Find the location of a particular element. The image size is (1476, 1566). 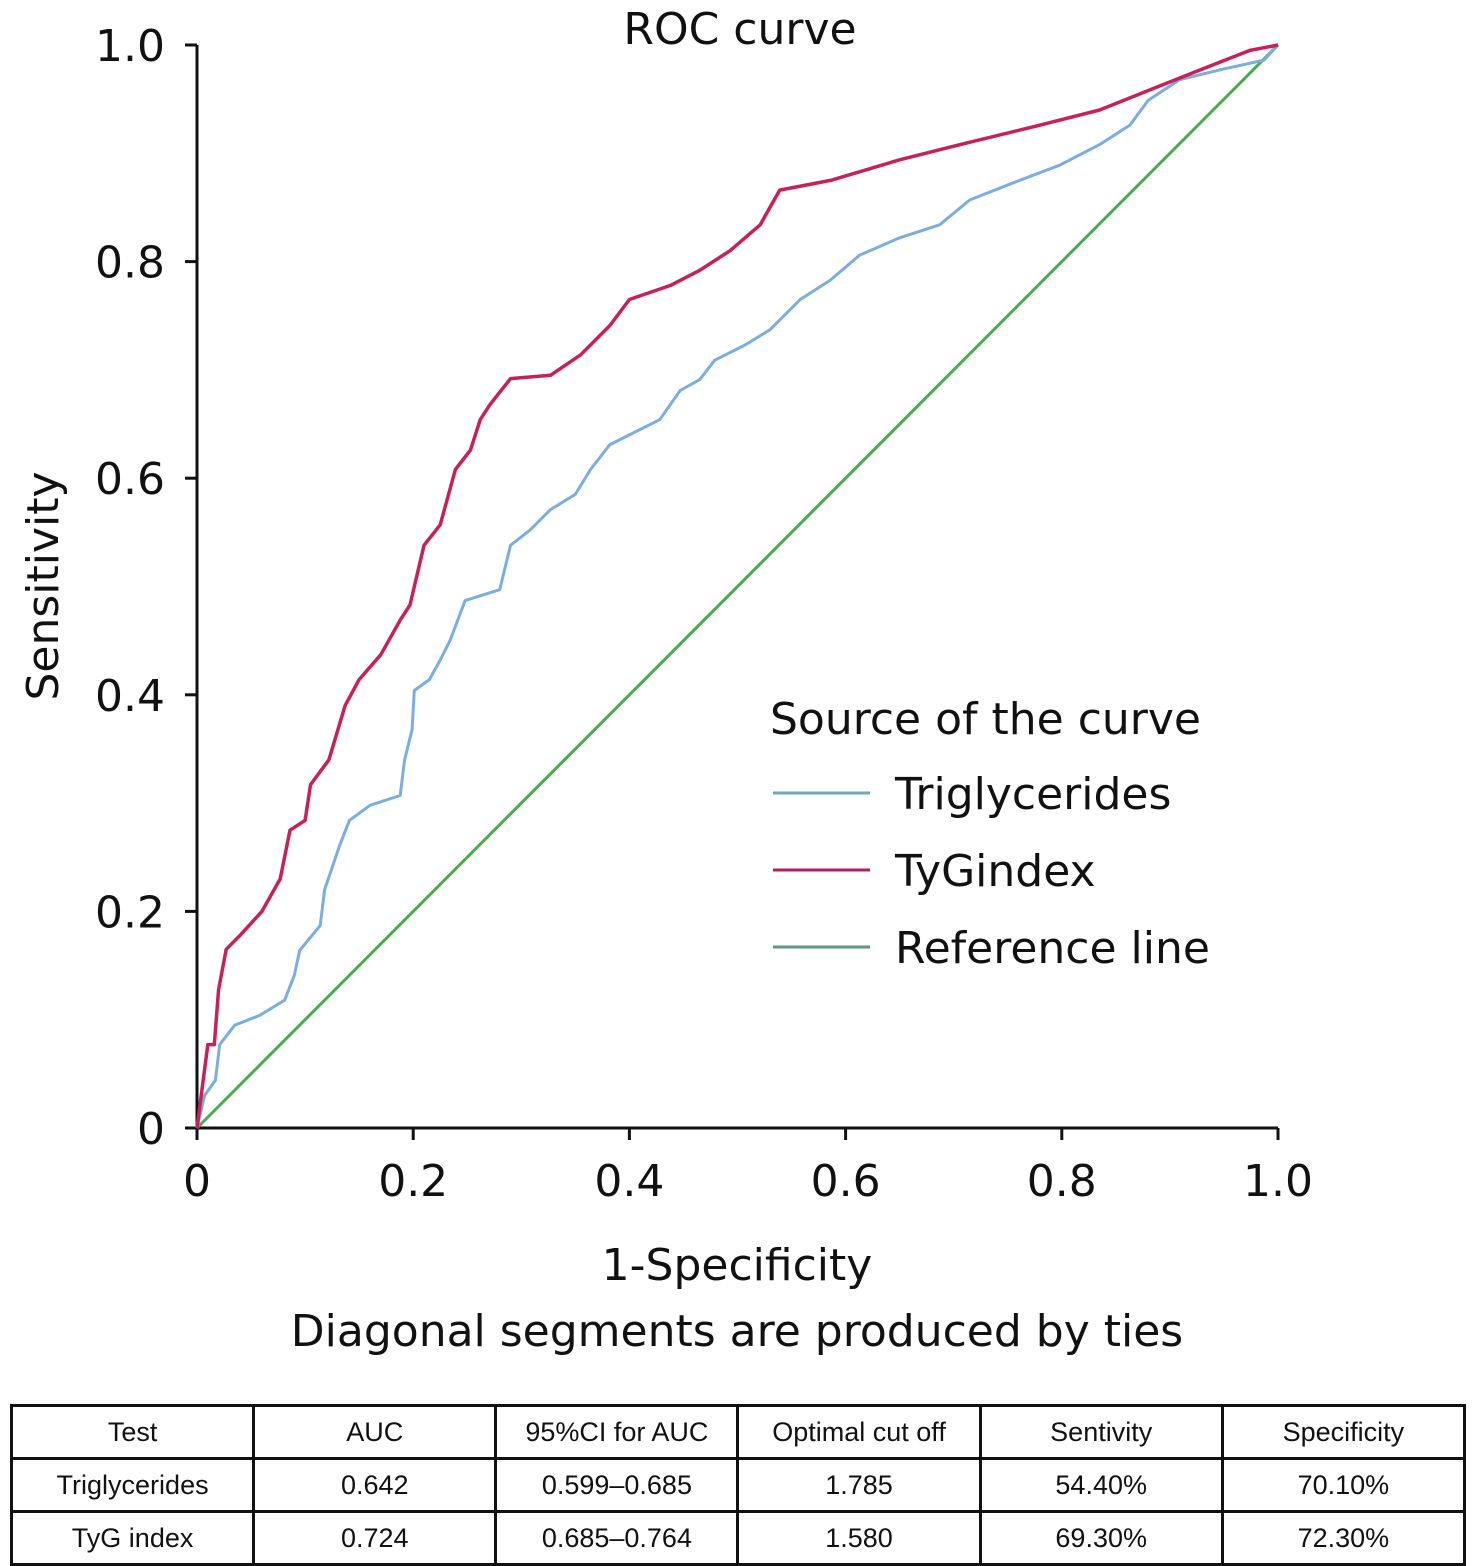

y-tick-label: 0.6 is located at coordinates (130, 479).